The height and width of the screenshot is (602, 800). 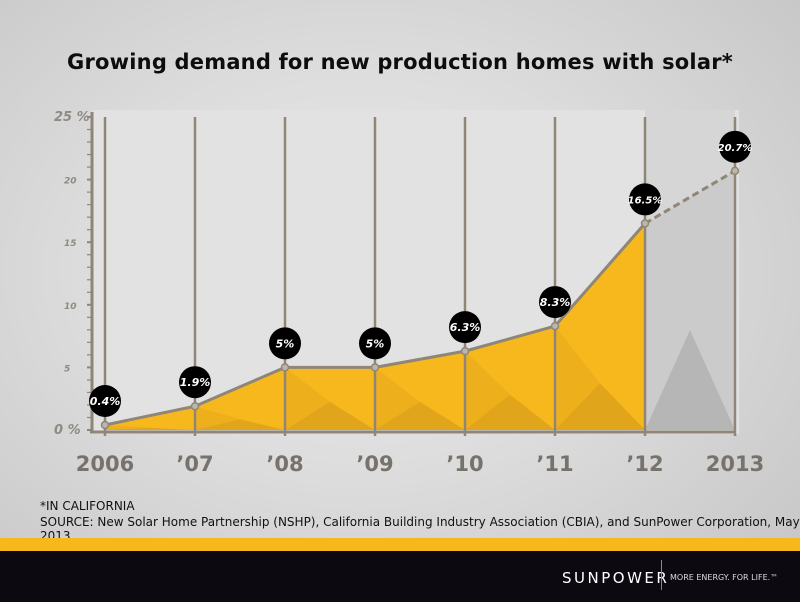 I want to click on brand-logo: SUNPOWER, so click(x=616, y=578).